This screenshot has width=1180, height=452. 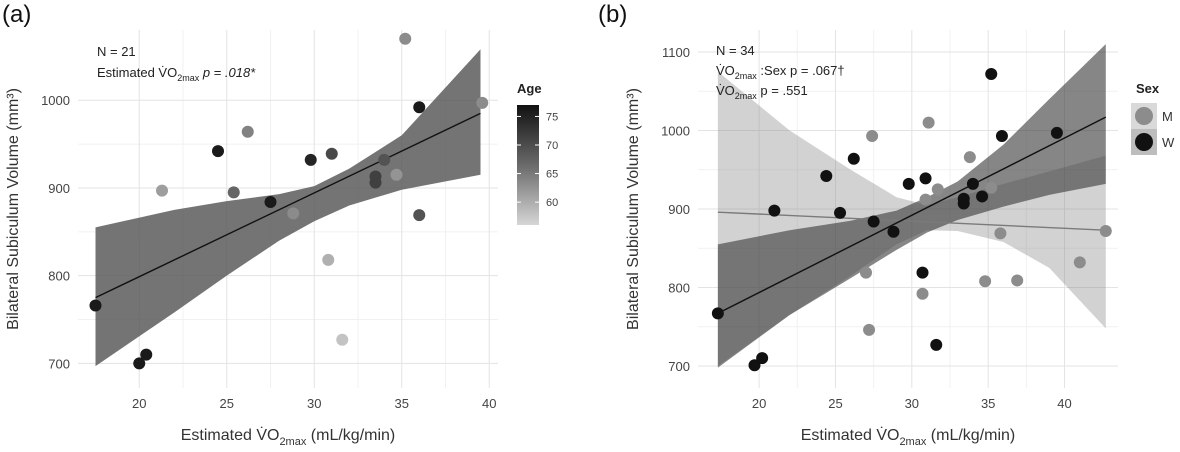 What do you see at coordinates (762, 92) in the screenshot?
I see `panel-b-annotation-main-effect: V̇O2max p = .551` at bounding box center [762, 92].